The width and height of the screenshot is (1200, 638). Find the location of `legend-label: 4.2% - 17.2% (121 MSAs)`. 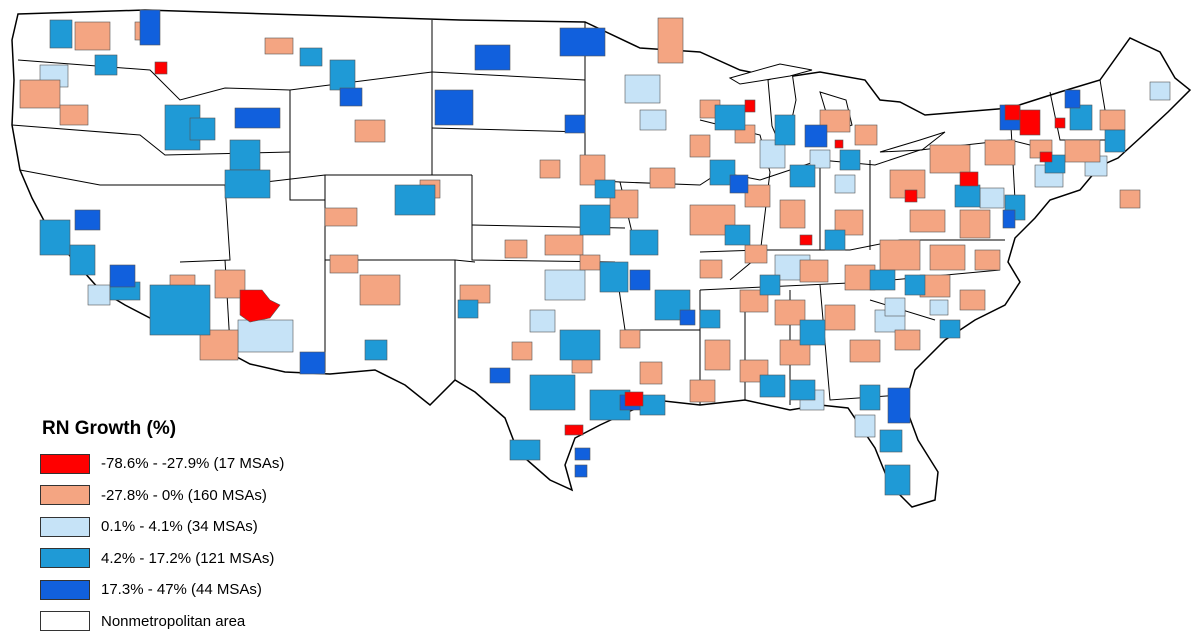

legend-label: 4.2% - 17.2% (121 MSAs) is located at coordinates (188, 558).